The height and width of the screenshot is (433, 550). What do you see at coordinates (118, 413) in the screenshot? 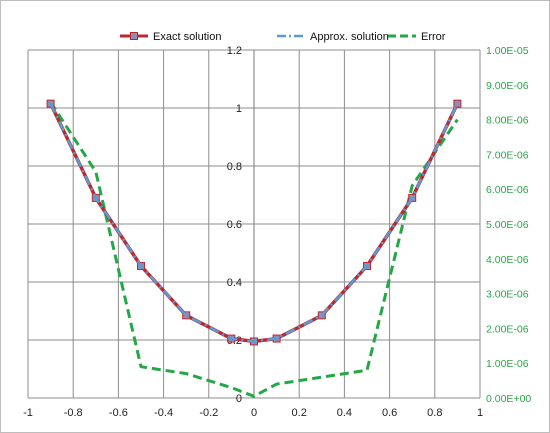
I see `x-tick-label: -0.6` at bounding box center [118, 413].